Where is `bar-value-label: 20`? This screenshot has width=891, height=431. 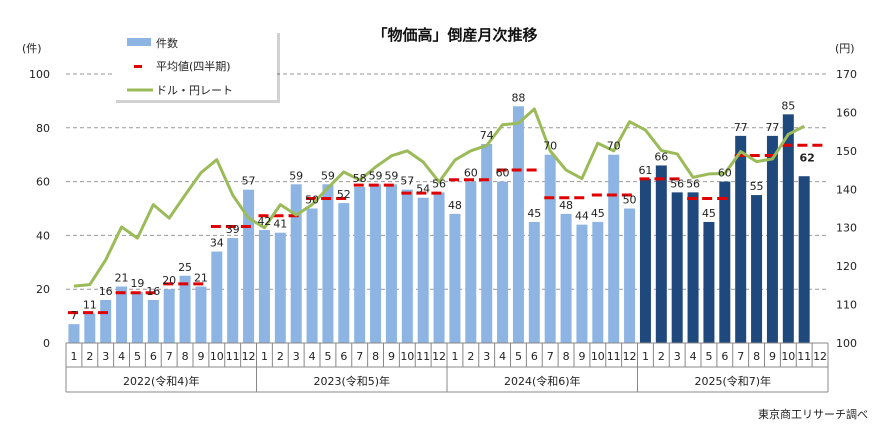
bar-value-label: 20 is located at coordinates (169, 280).